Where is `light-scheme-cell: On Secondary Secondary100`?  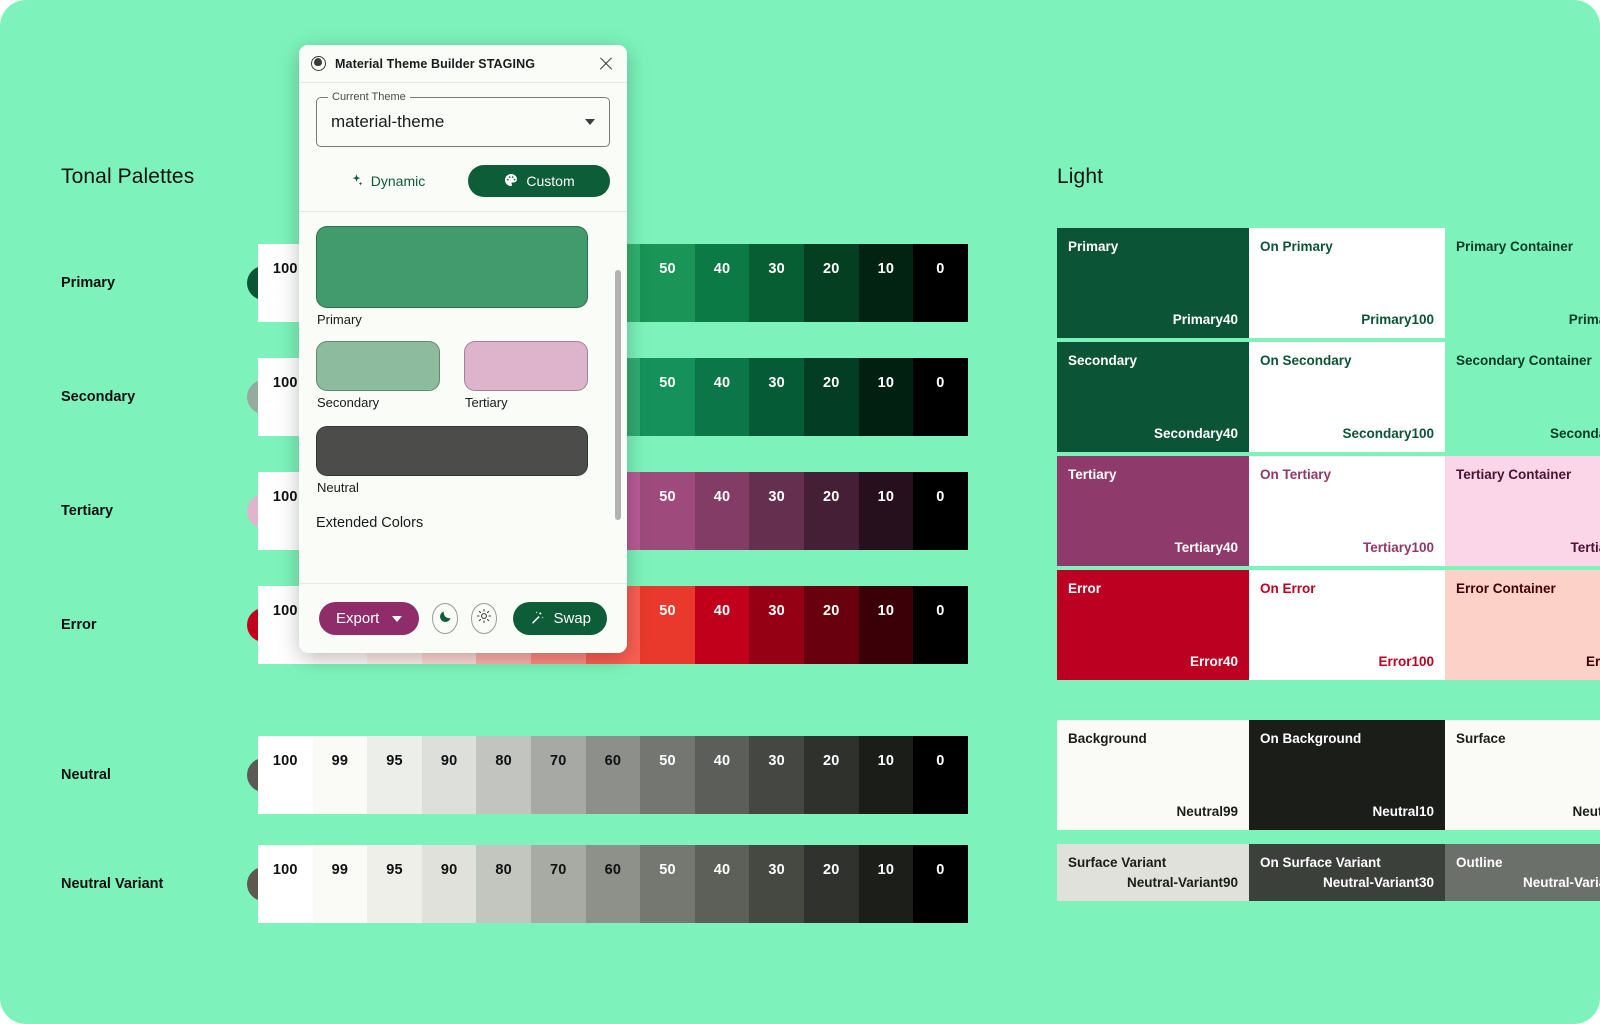 light-scheme-cell: On Secondary Secondary100 is located at coordinates (1347, 397).